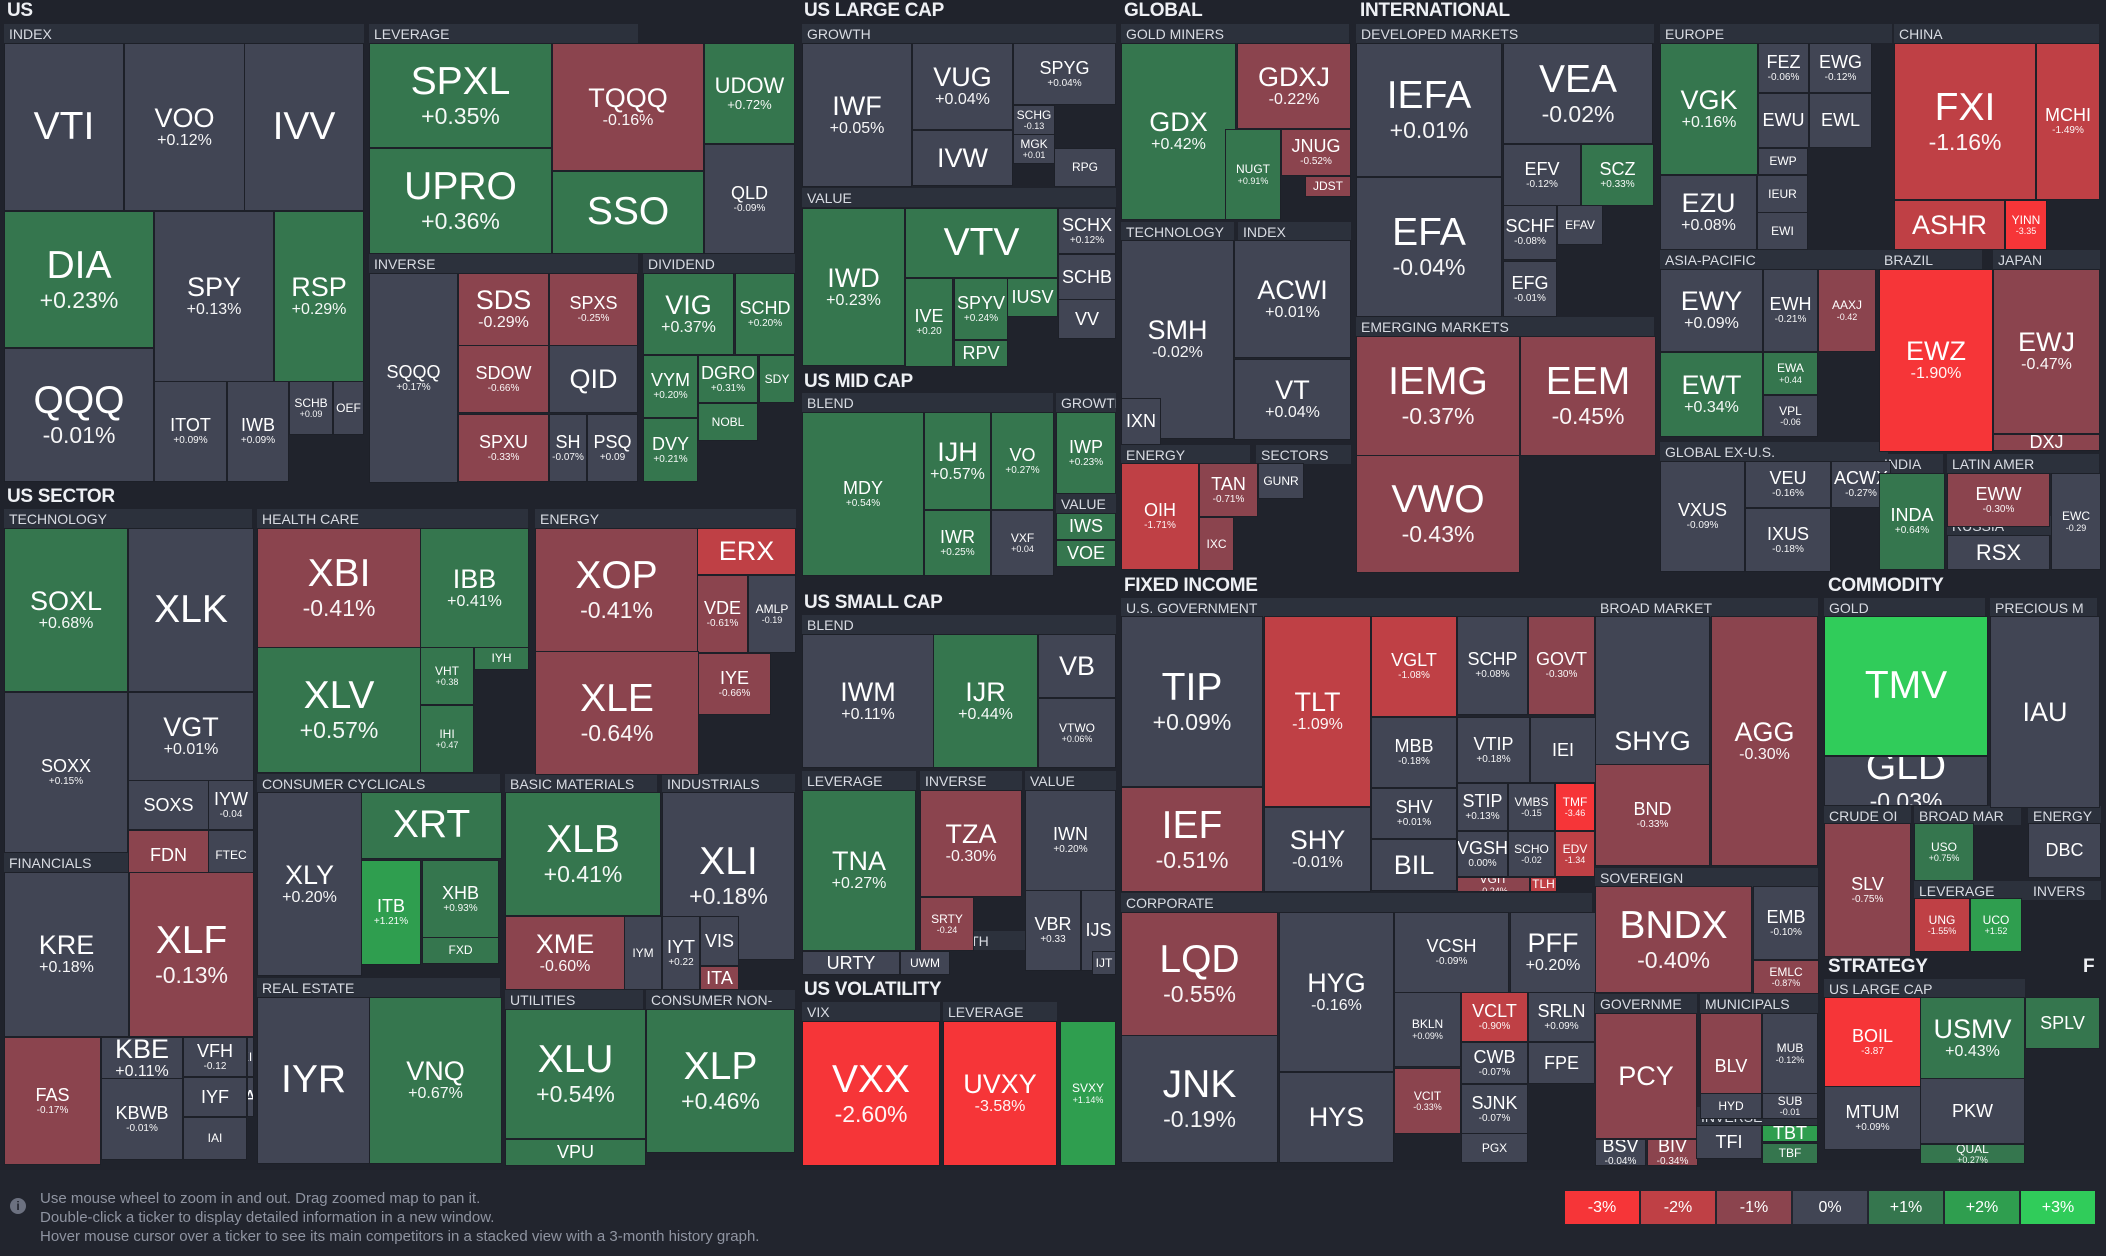 This screenshot has width=2106, height=1256. What do you see at coordinates (1783, 68) in the screenshot?
I see `tile-fez: FEZ -0.06%` at bounding box center [1783, 68].